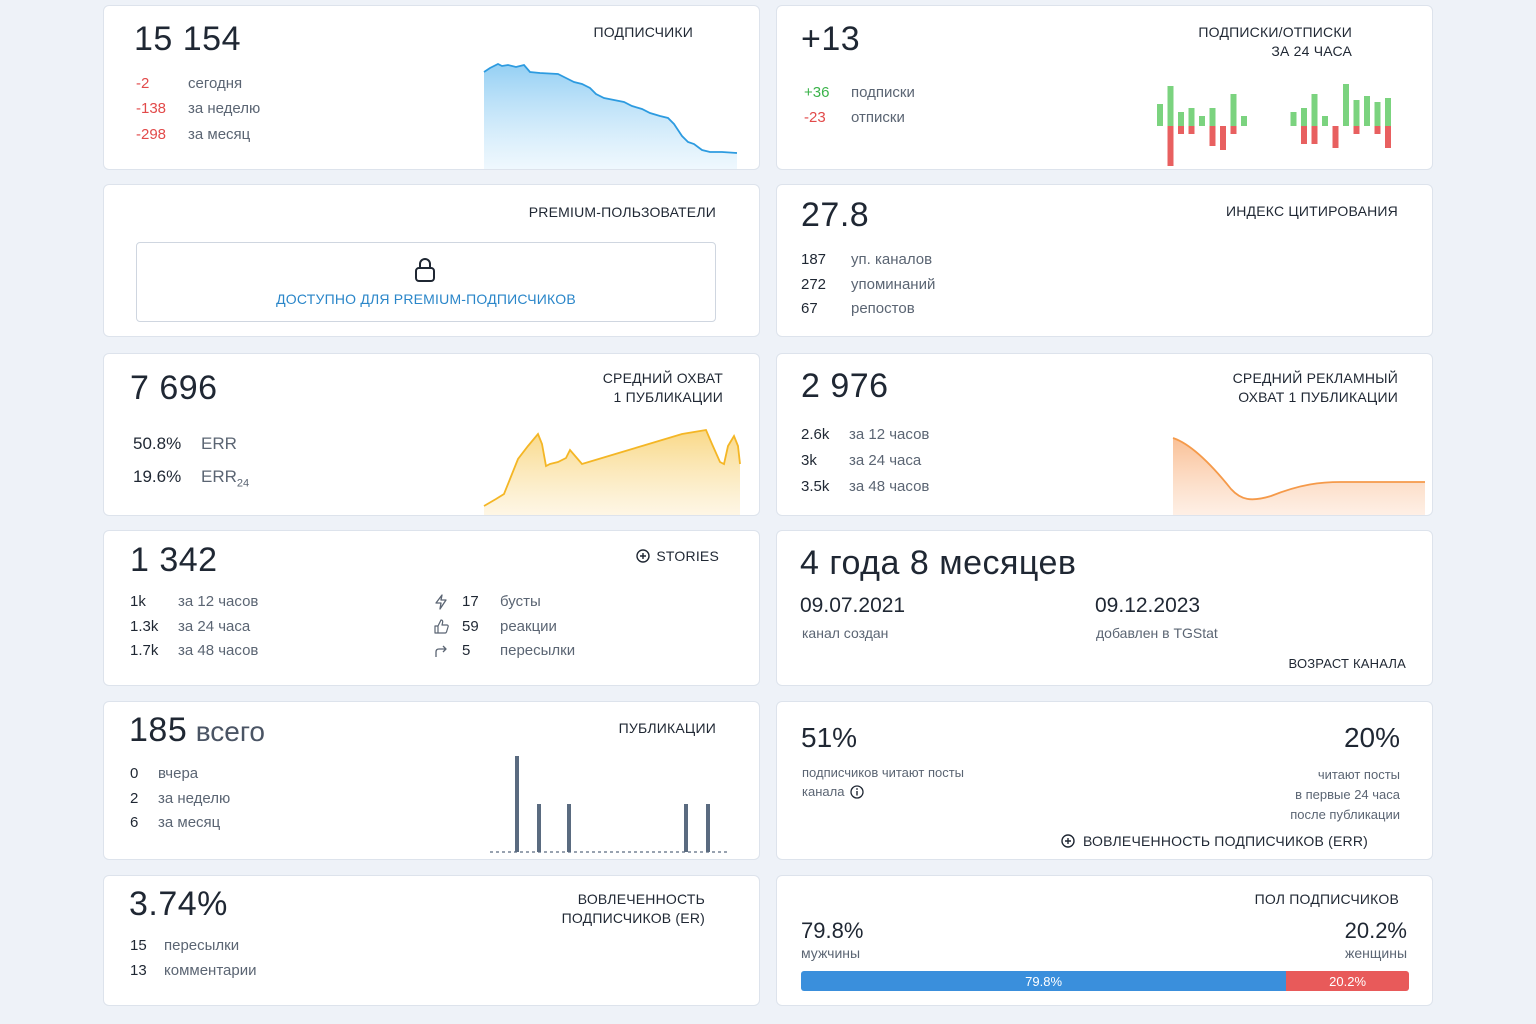 This screenshot has height=1024, width=1536. What do you see at coordinates (187, 39) in the screenshot?
I see `subscribers-value: 15 154` at bounding box center [187, 39].